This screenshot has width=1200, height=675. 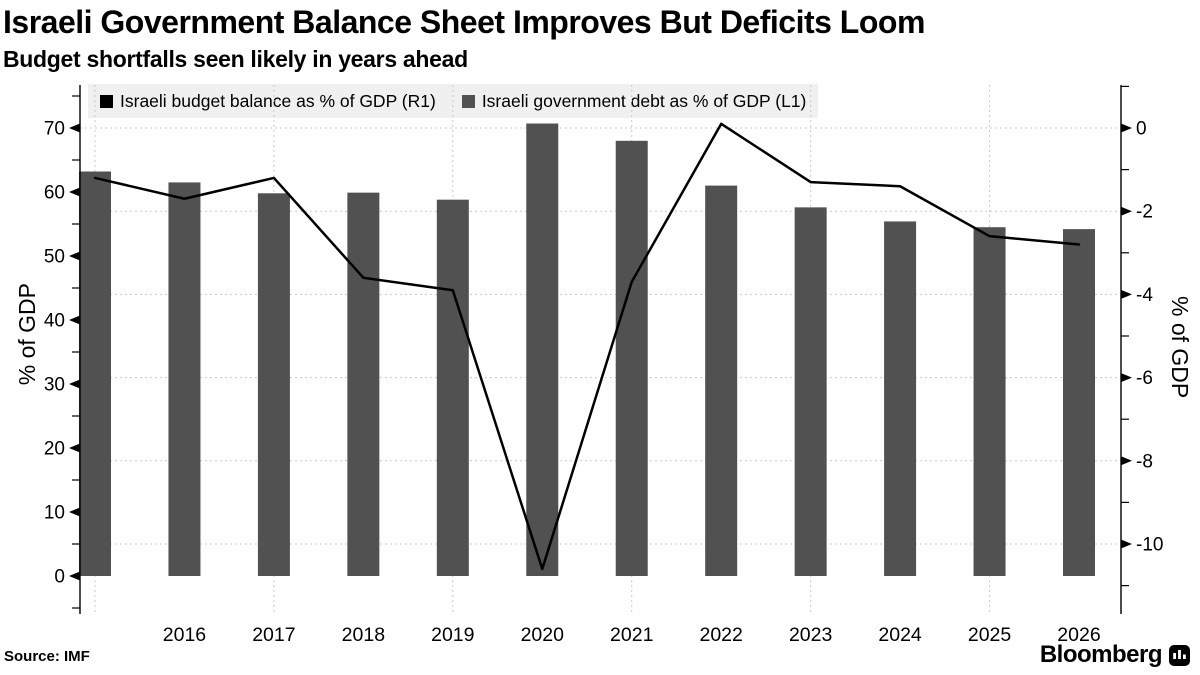 I want to click on bloomberg-wordmark: Bloomberg, so click(x=1101, y=654).